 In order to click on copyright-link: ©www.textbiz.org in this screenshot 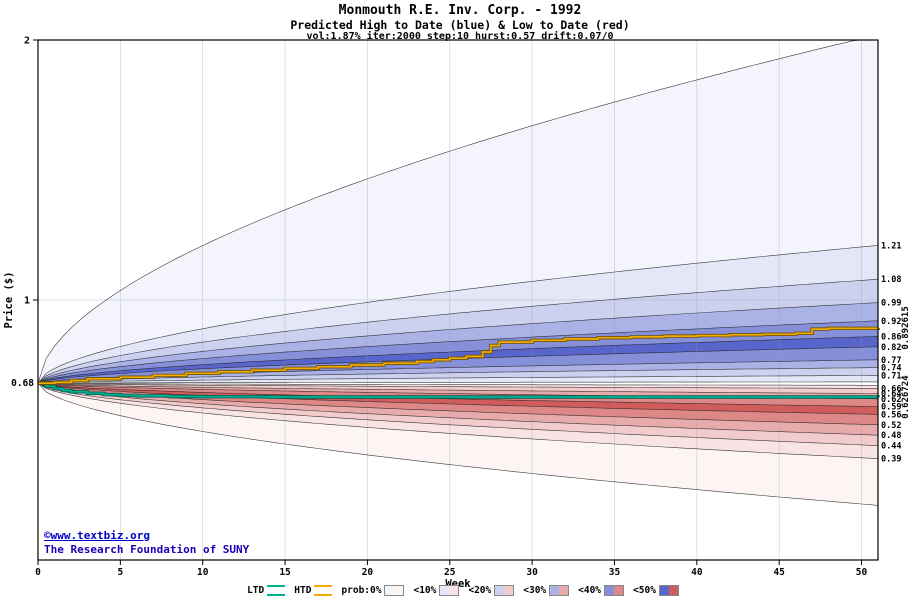, I will do `click(97, 535)`.